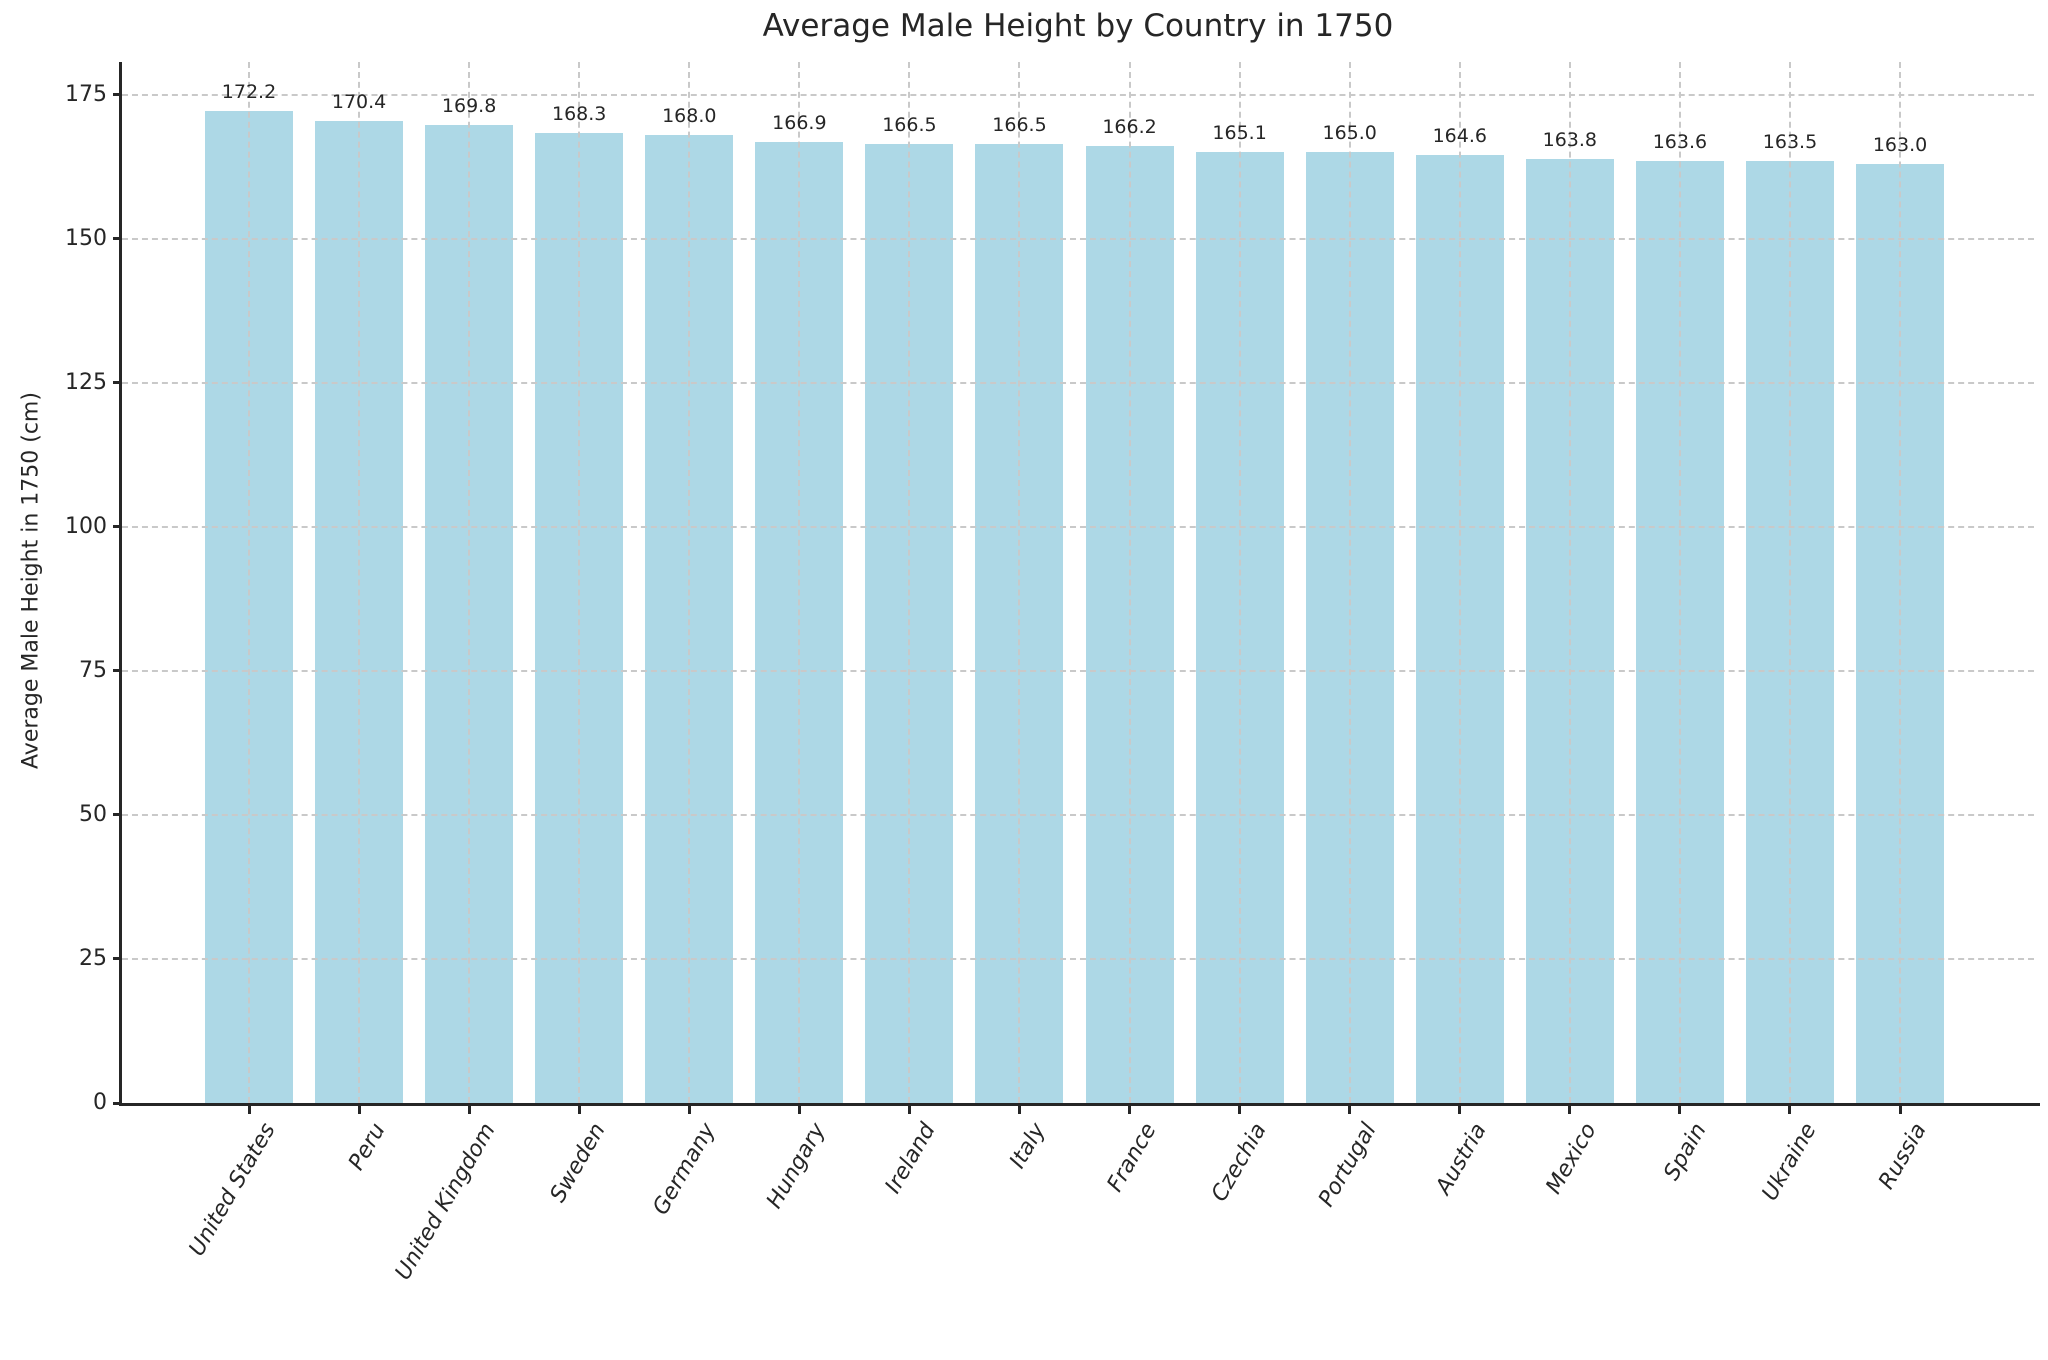 The height and width of the screenshot is (1360, 2048). Describe the element at coordinates (1078, 26) in the screenshot. I see `chart-title: Average Male Height by Country in 1750` at that location.